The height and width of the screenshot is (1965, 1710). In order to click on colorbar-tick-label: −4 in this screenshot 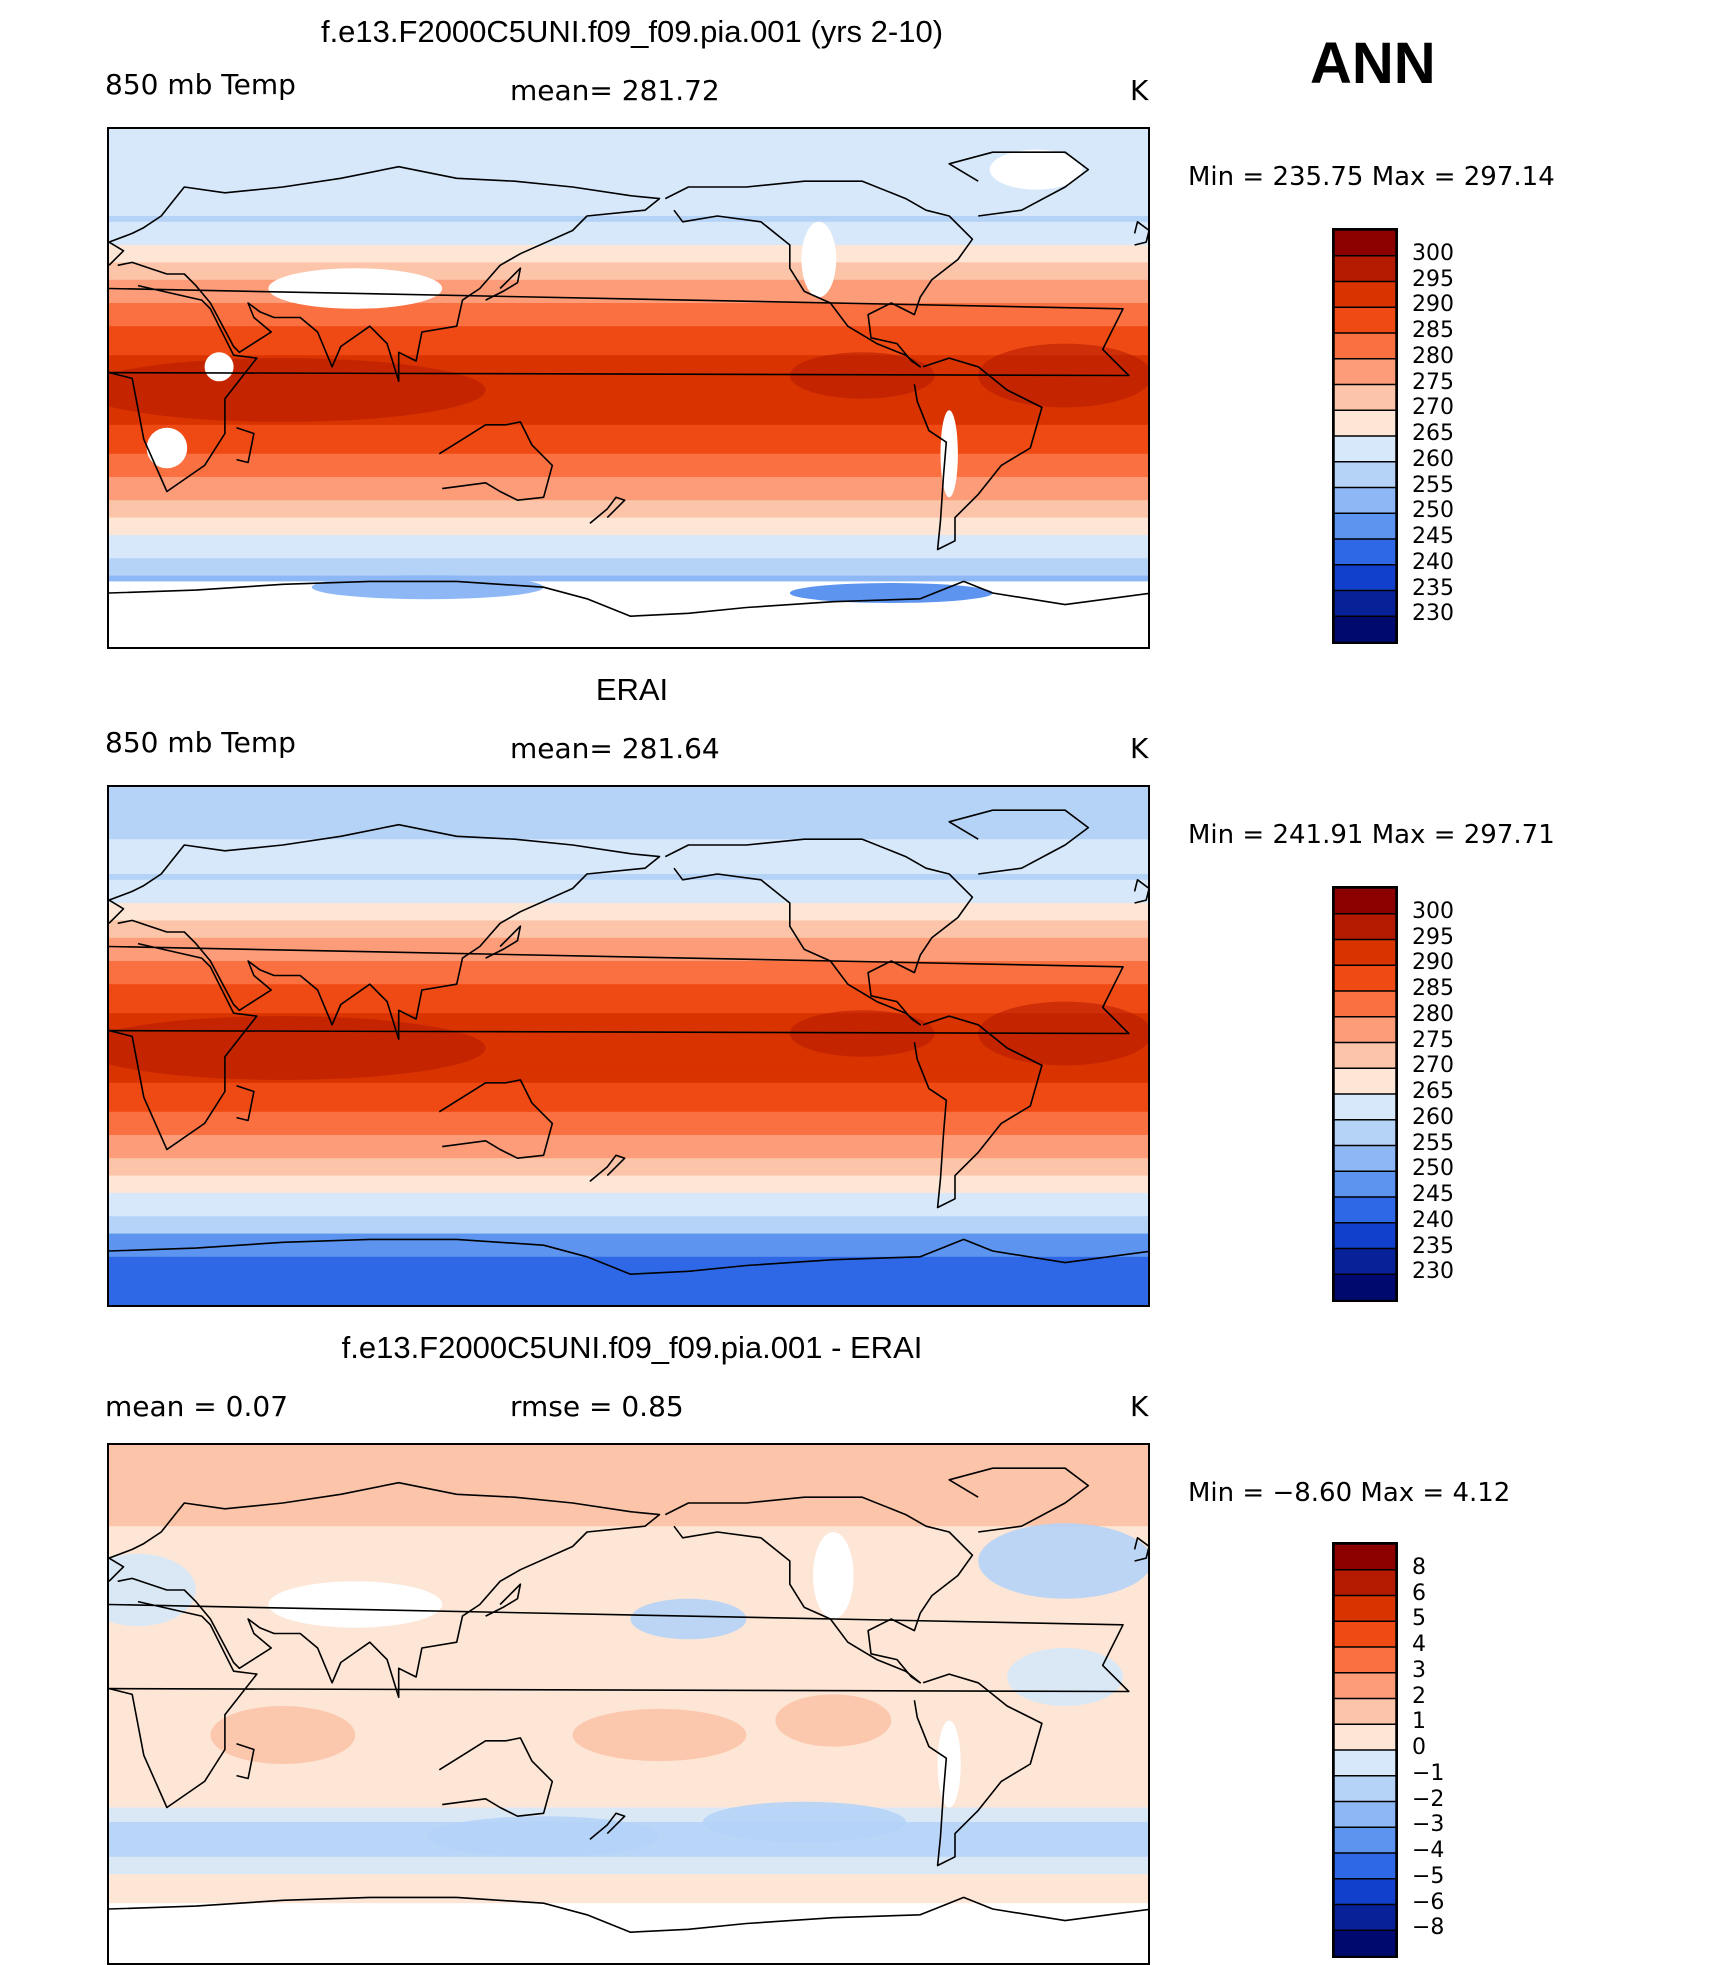, I will do `click(1428, 1850)`.